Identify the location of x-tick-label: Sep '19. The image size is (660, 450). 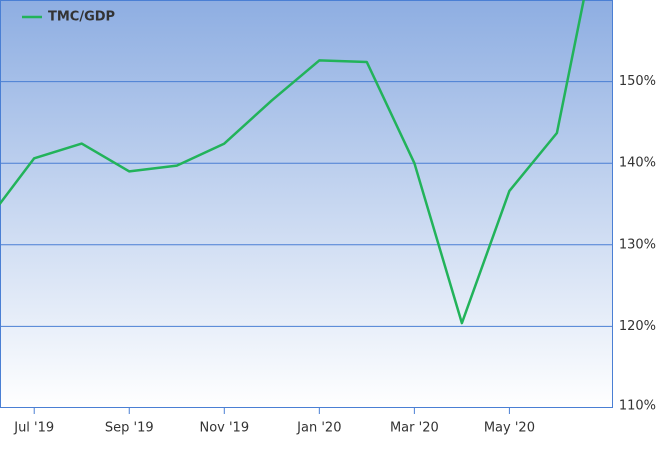
(129, 428).